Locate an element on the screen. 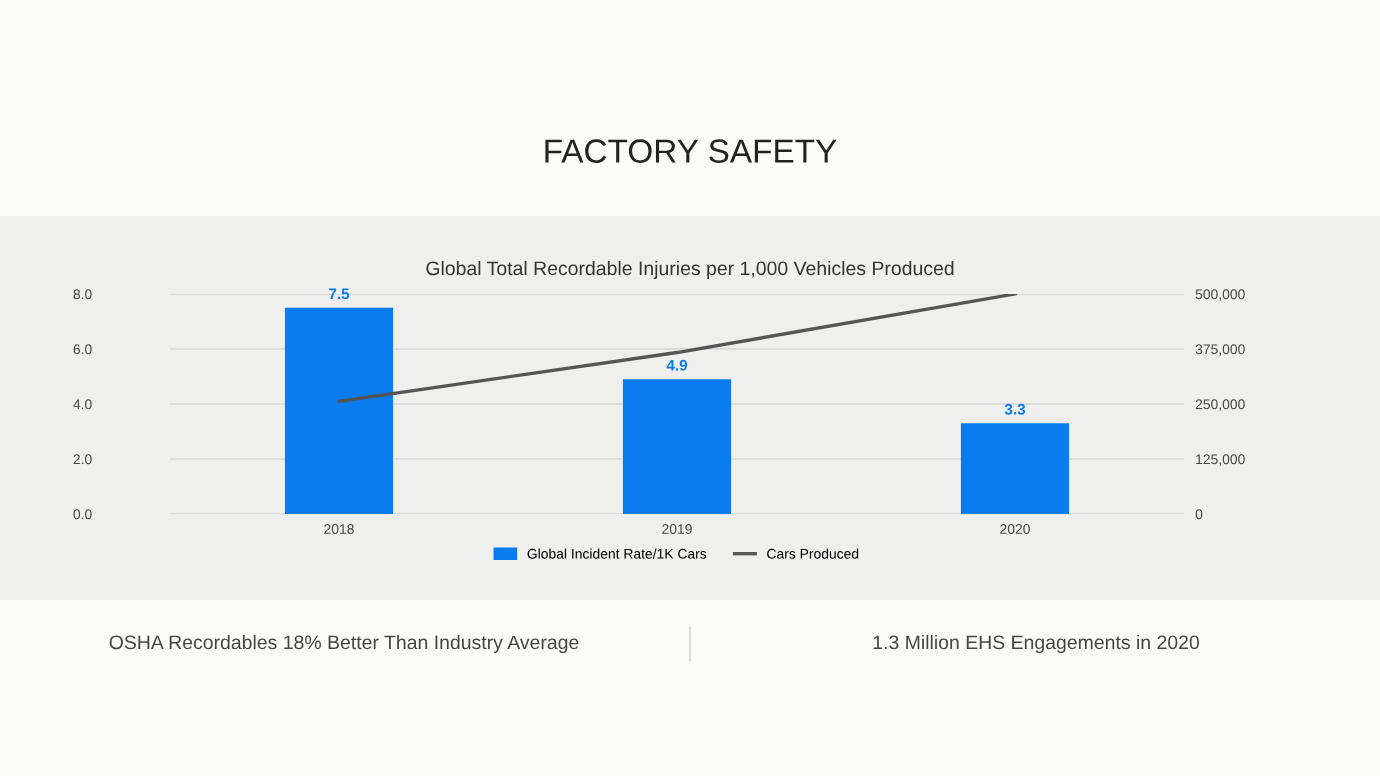  text: OSHA Recordables 18% Better Than Industry Average is located at coordinates (344, 644).